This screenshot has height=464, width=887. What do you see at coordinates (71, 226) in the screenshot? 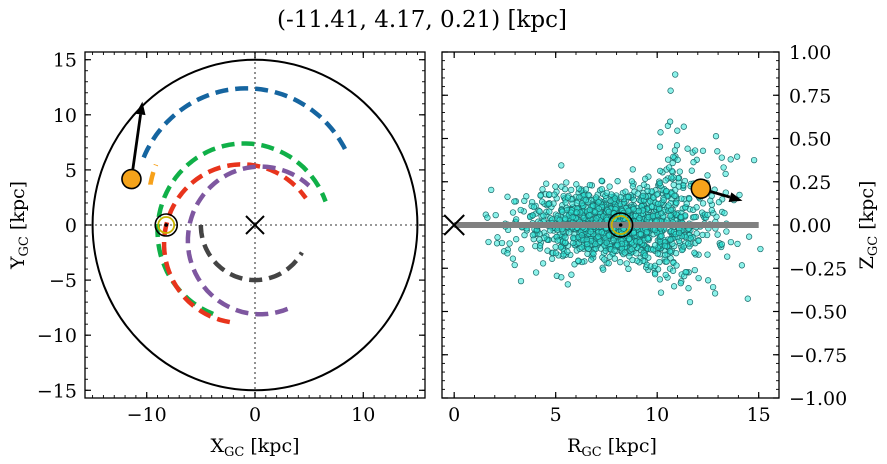
I see `left-y-tick-label: 0` at bounding box center [71, 226].